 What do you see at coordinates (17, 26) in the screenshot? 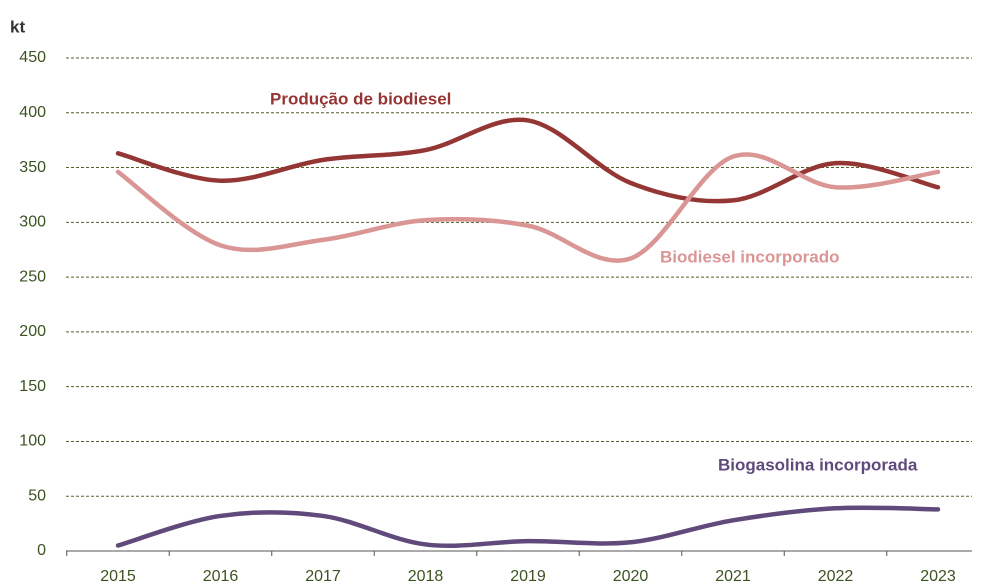
I see `y-axis-unit: kt` at bounding box center [17, 26].